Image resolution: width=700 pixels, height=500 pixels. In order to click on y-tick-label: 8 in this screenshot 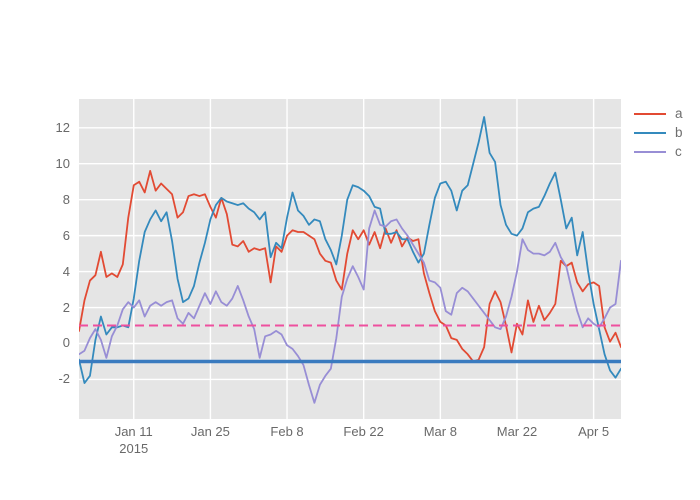, I will do `click(66, 199)`.